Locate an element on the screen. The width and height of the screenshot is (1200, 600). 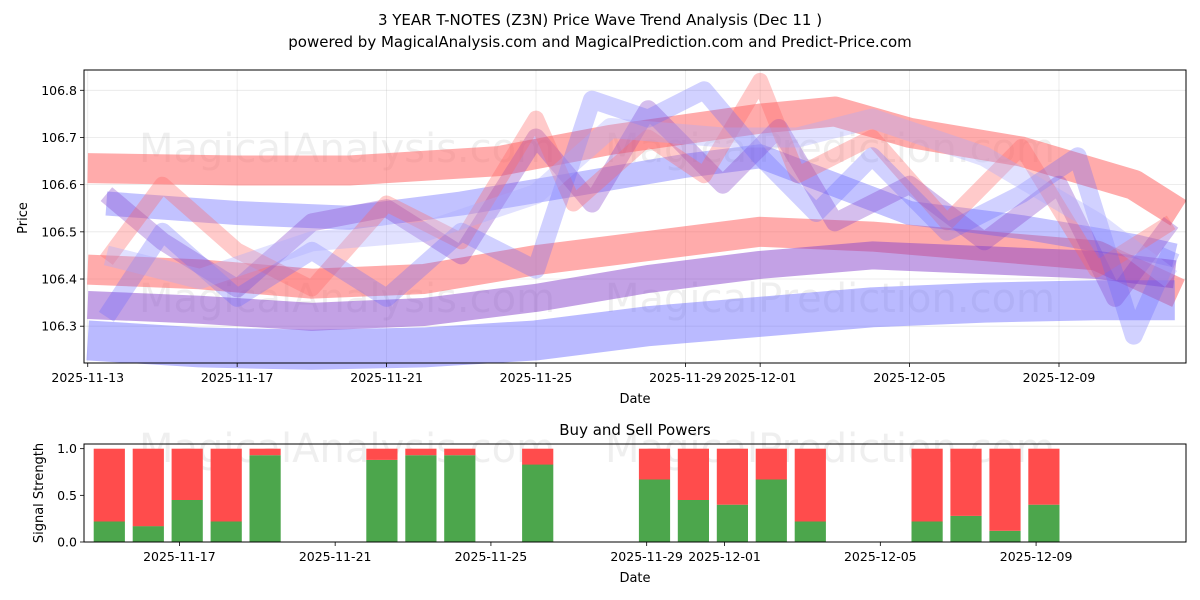
price-x-tick-label-5: 2025-12-01 is located at coordinates (760, 377).